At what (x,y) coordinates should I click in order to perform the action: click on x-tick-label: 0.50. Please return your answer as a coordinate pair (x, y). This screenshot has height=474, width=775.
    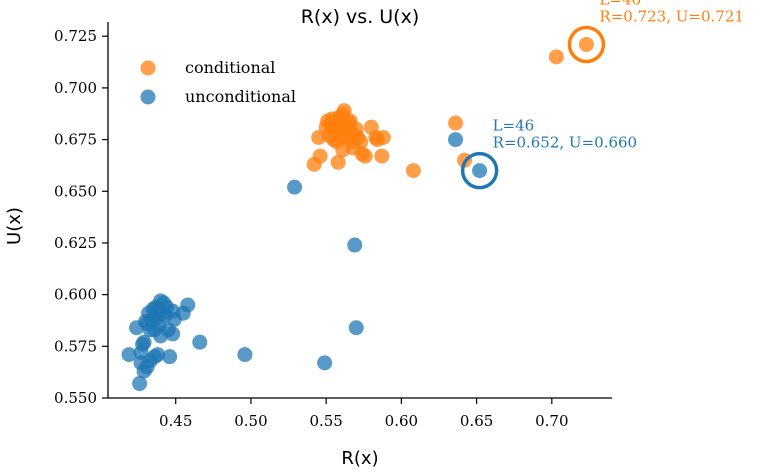
    Looking at the image, I should click on (250, 421).